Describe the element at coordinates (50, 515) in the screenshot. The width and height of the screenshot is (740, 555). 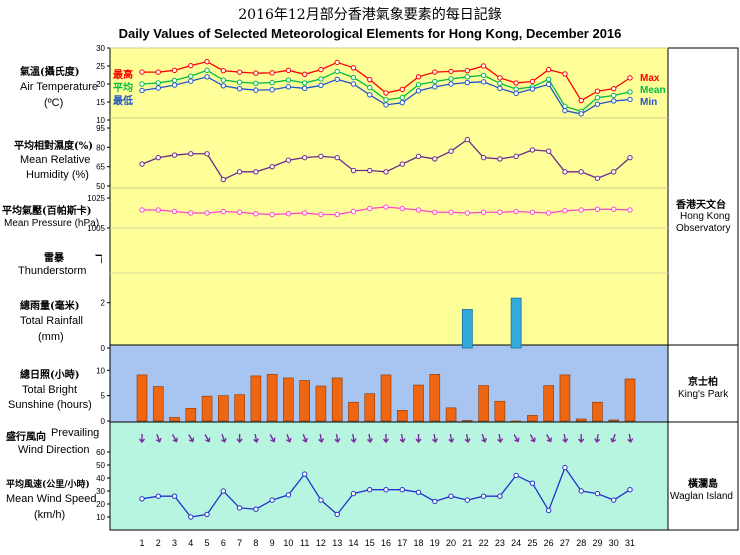
I see `wind-speed-label-en-2: (km/h)` at that location.